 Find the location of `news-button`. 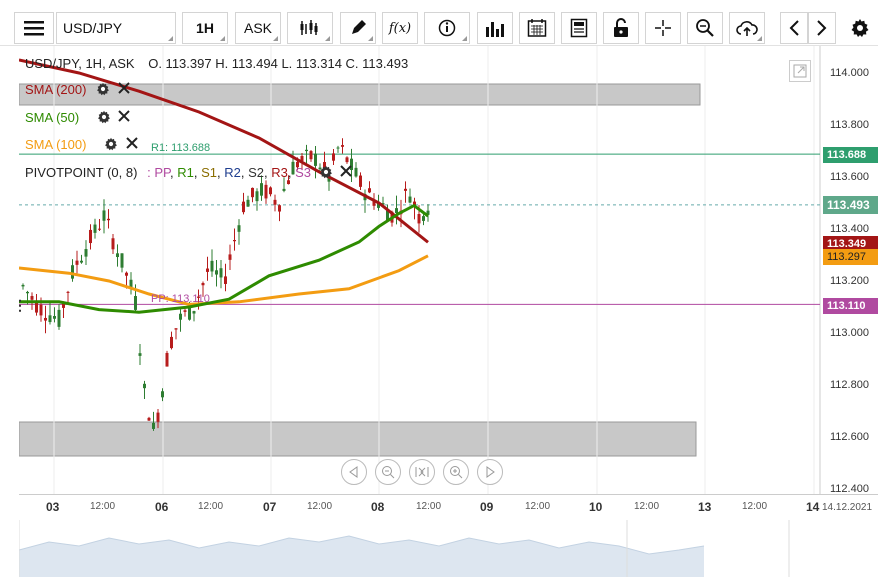

news-button is located at coordinates (579, 28).